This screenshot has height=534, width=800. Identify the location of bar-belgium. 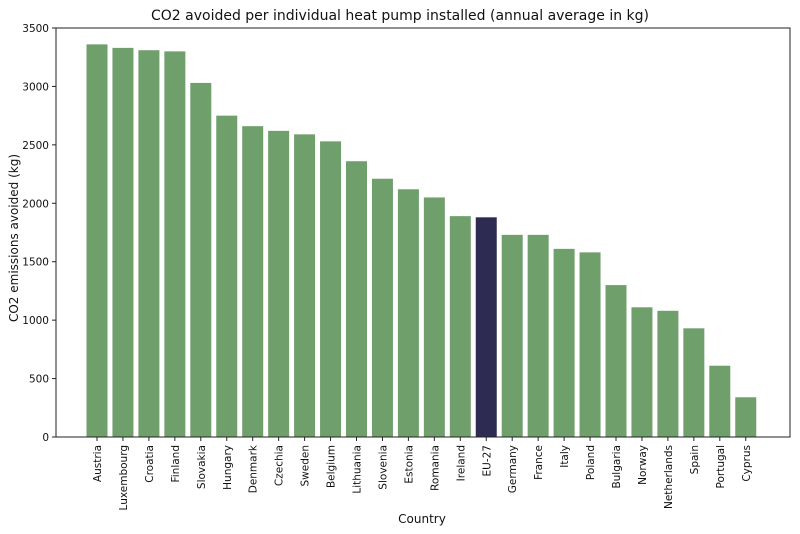
(331, 289).